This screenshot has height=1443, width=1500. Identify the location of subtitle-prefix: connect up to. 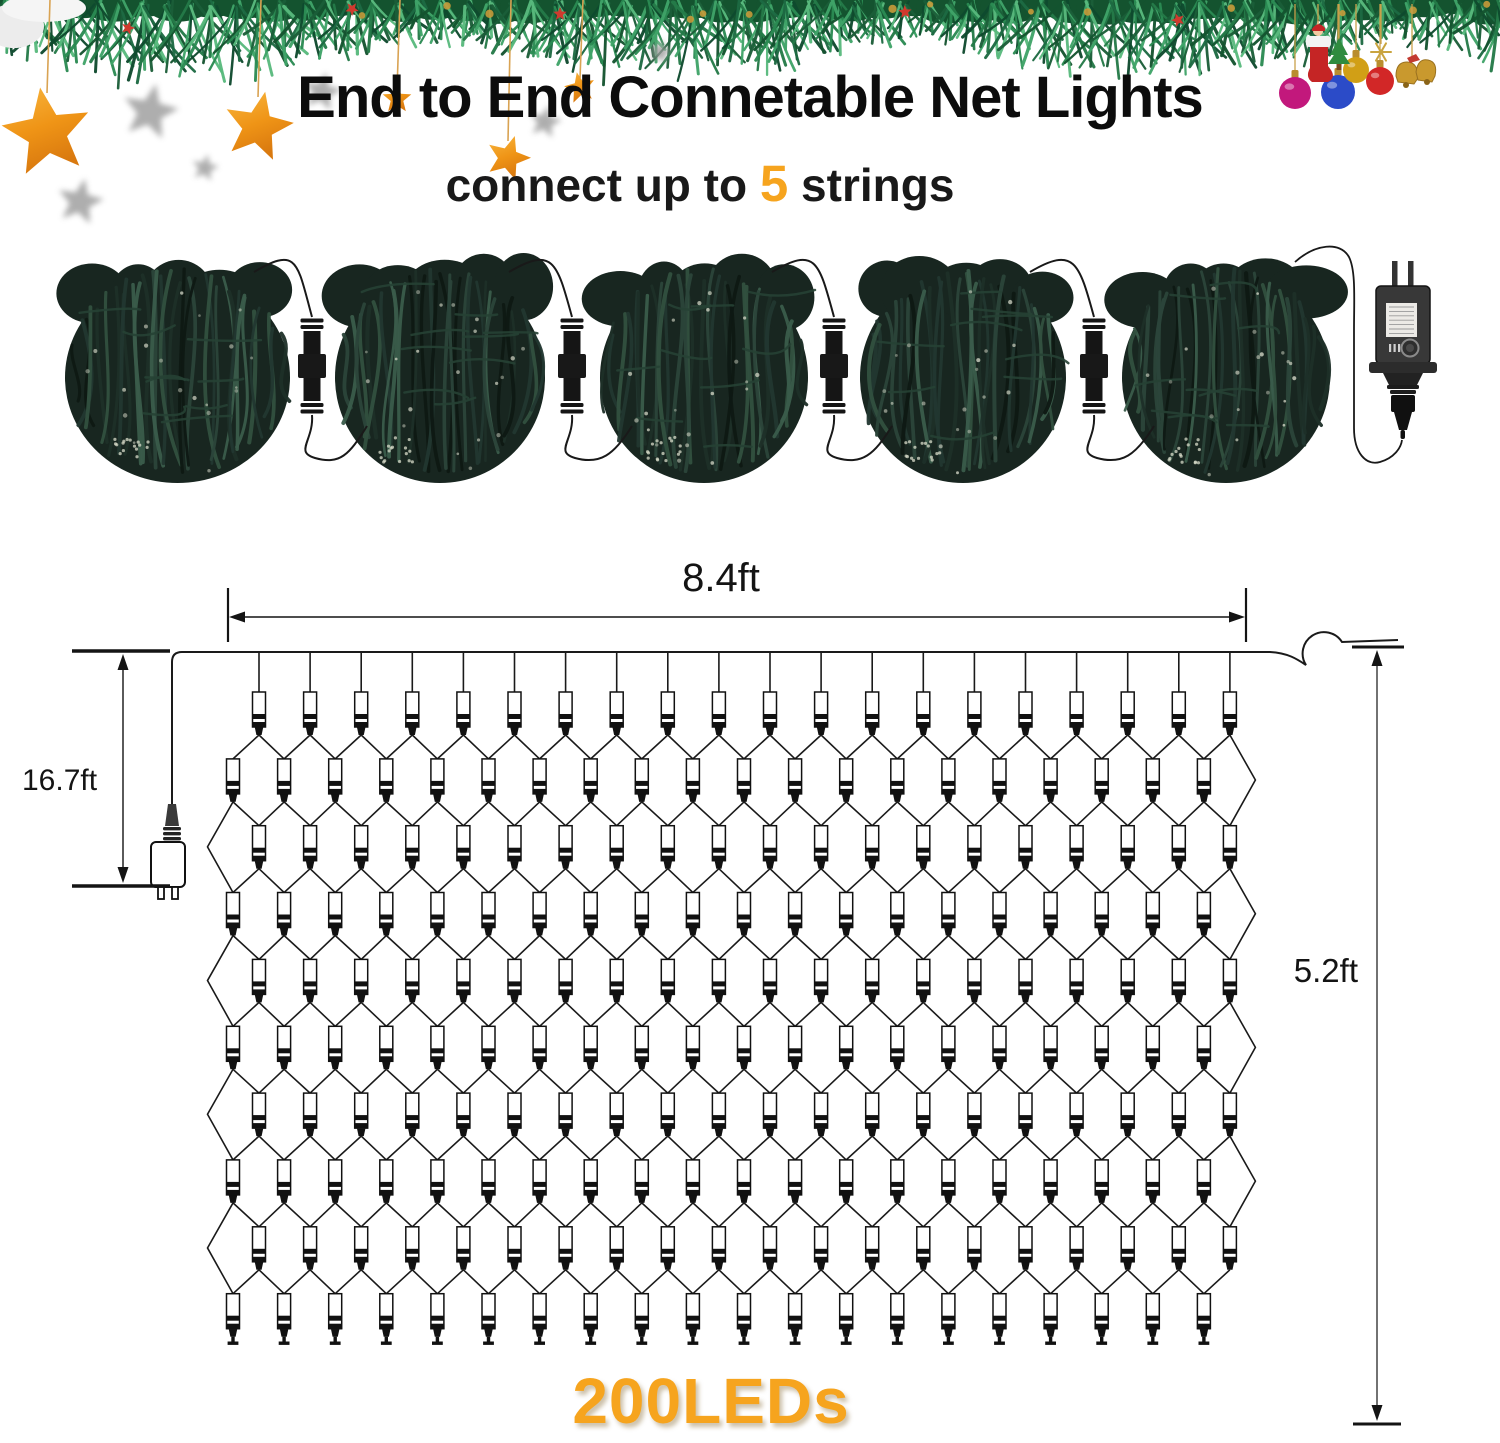
(602, 185).